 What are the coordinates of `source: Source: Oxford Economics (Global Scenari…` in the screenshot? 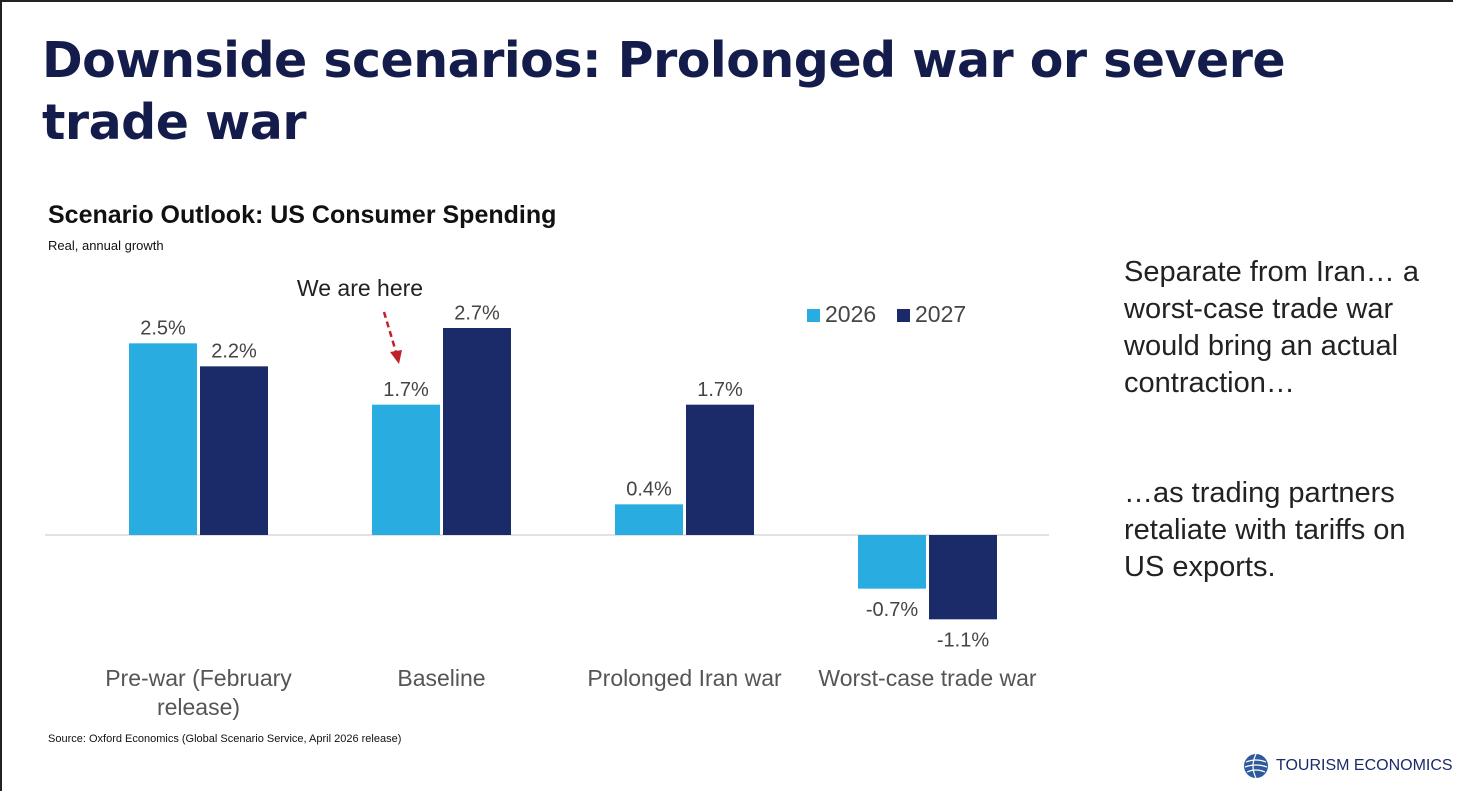 It's located at (225, 739).